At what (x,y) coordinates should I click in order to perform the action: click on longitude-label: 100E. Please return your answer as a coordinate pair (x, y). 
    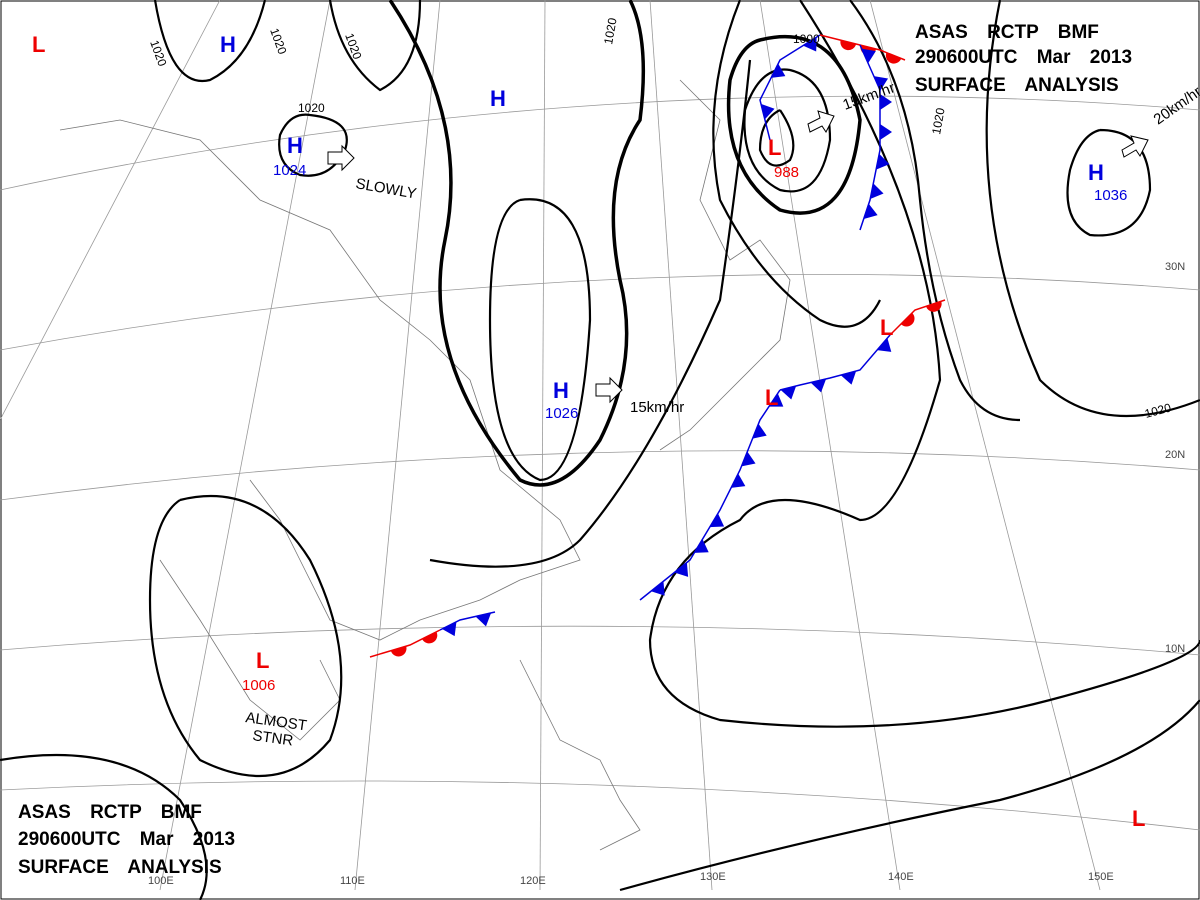
    Looking at the image, I should click on (161, 881).